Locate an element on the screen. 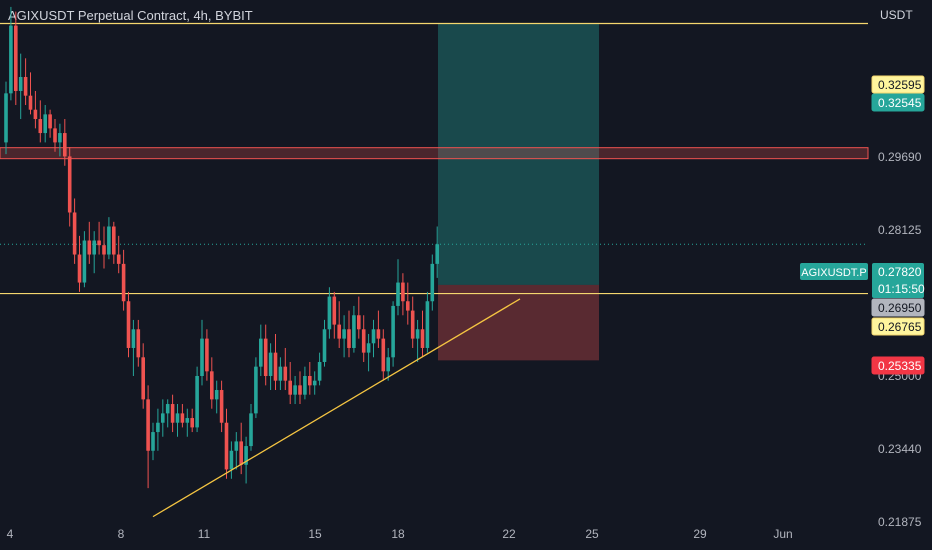 This screenshot has width=932, height=550. symbol-tag-box is located at coordinates (834, 271).